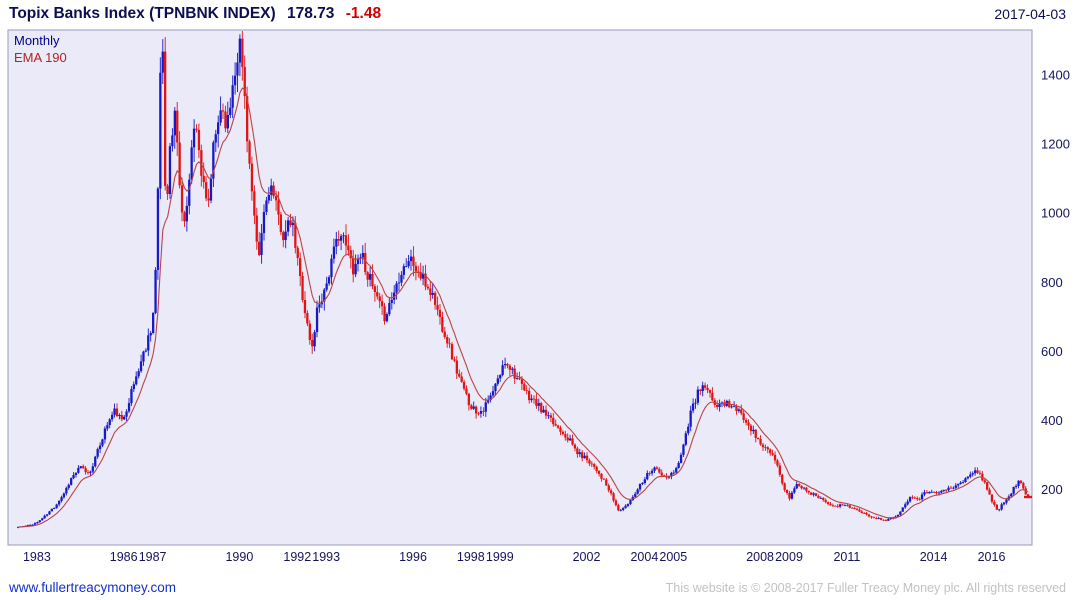  What do you see at coordinates (37, 40) in the screenshot?
I see `timeframe-label: Monthly` at bounding box center [37, 40].